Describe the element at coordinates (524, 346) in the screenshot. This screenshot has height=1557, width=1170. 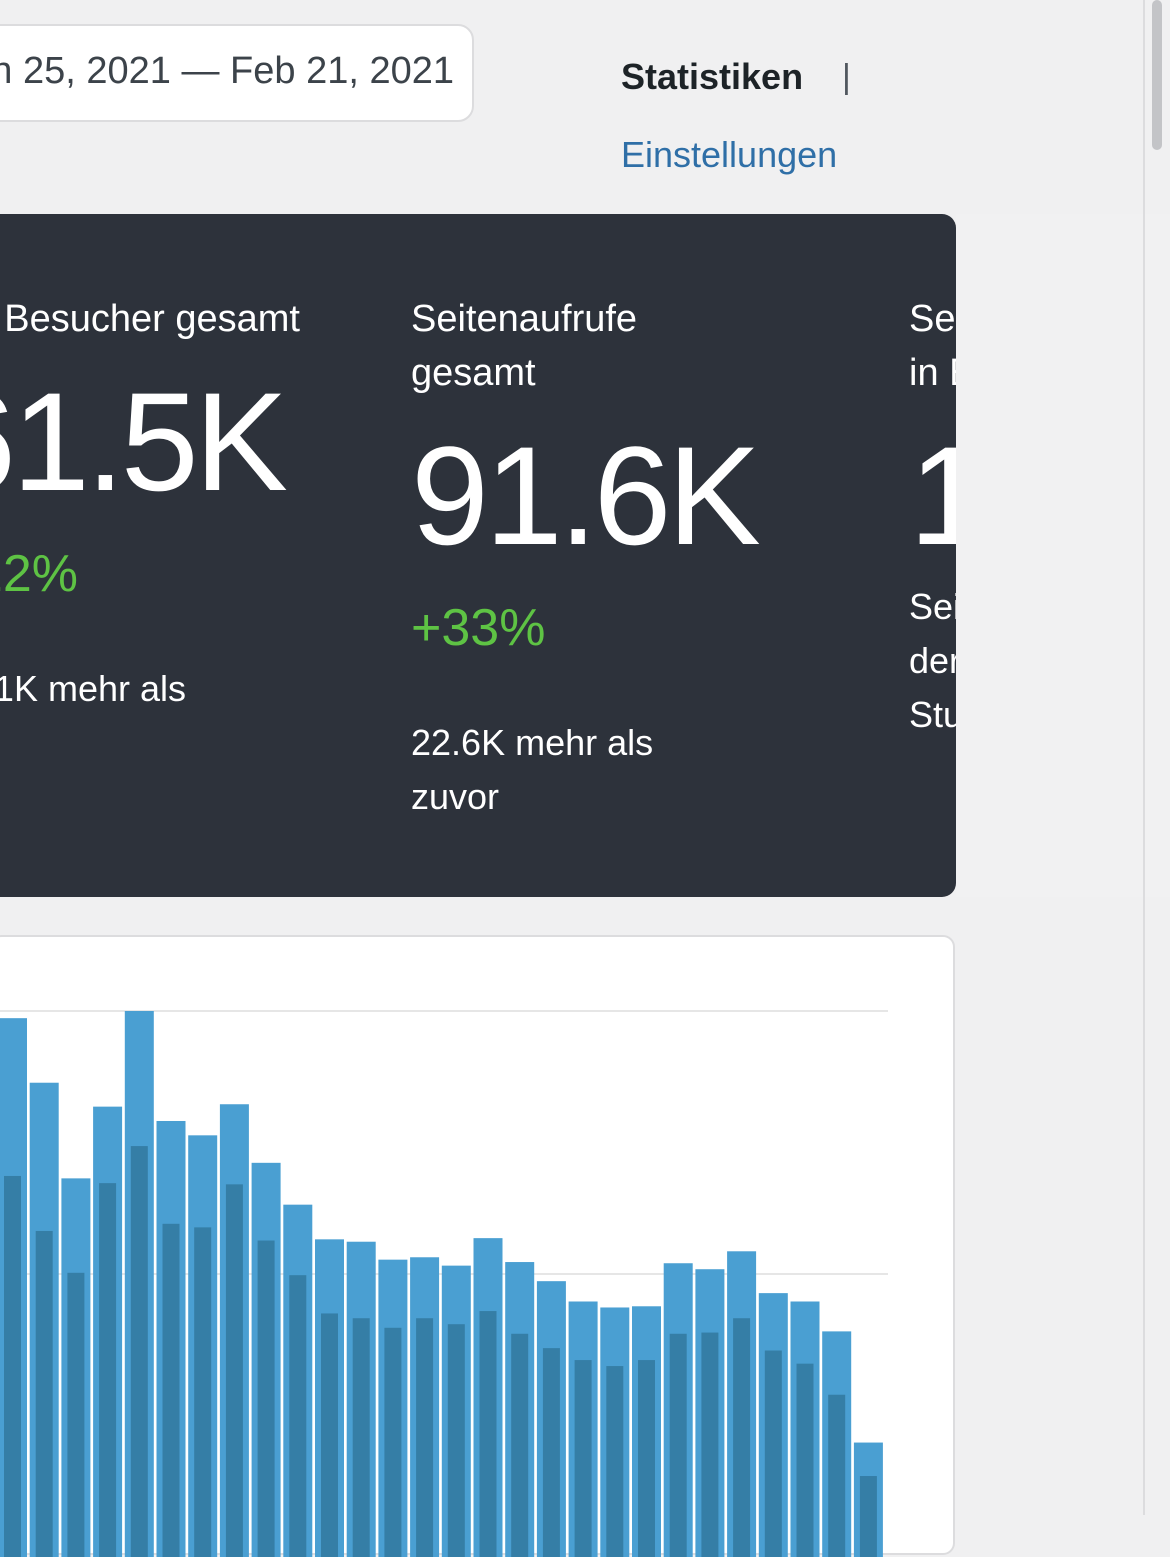
I see `stat-label: Seitenaufrufe gesamt` at that location.